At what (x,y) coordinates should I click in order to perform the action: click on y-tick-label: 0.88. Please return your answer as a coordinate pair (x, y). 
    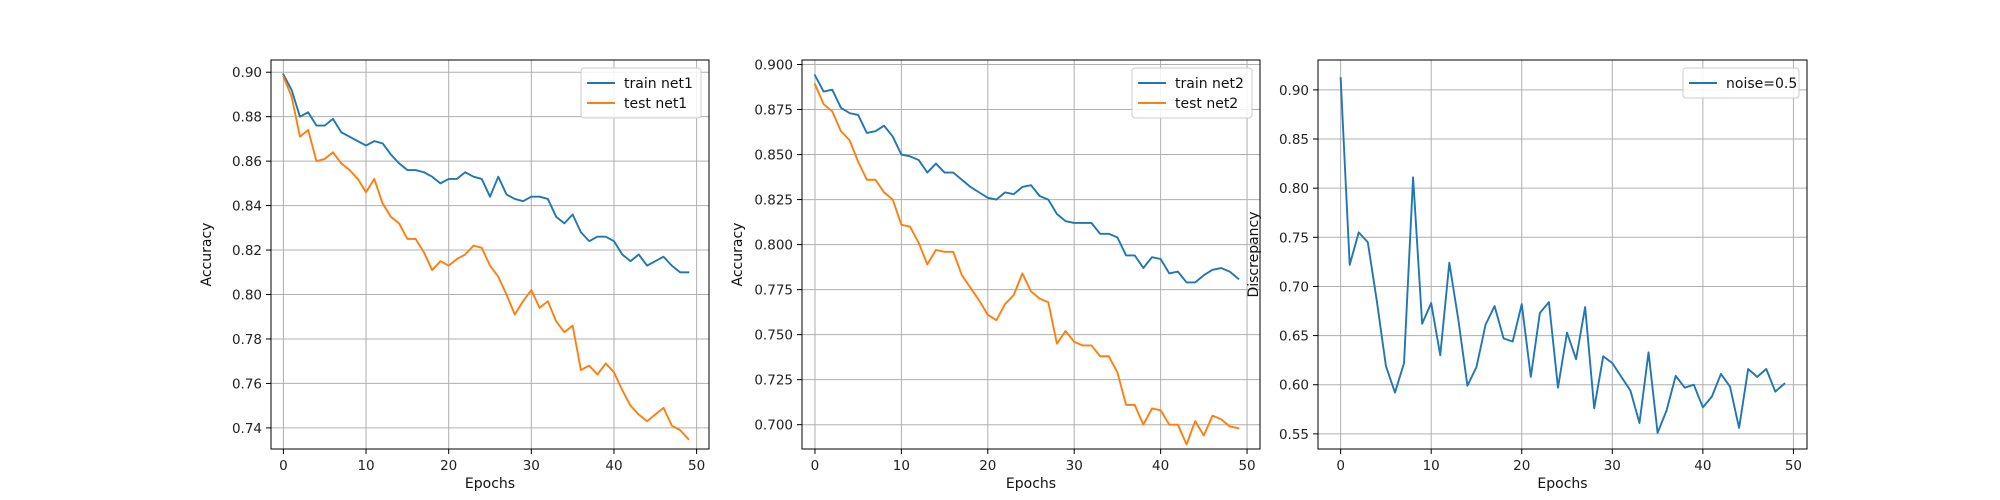
    Looking at the image, I should click on (247, 118).